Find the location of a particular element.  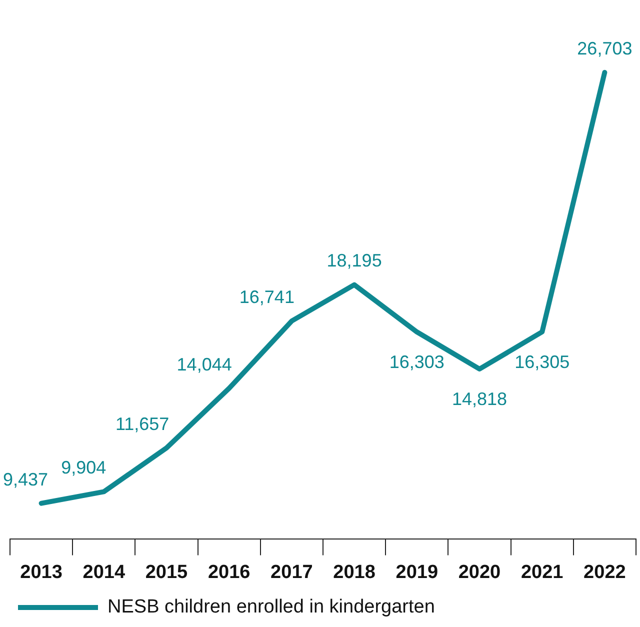

x-tick-label: 2016 is located at coordinates (229, 572).